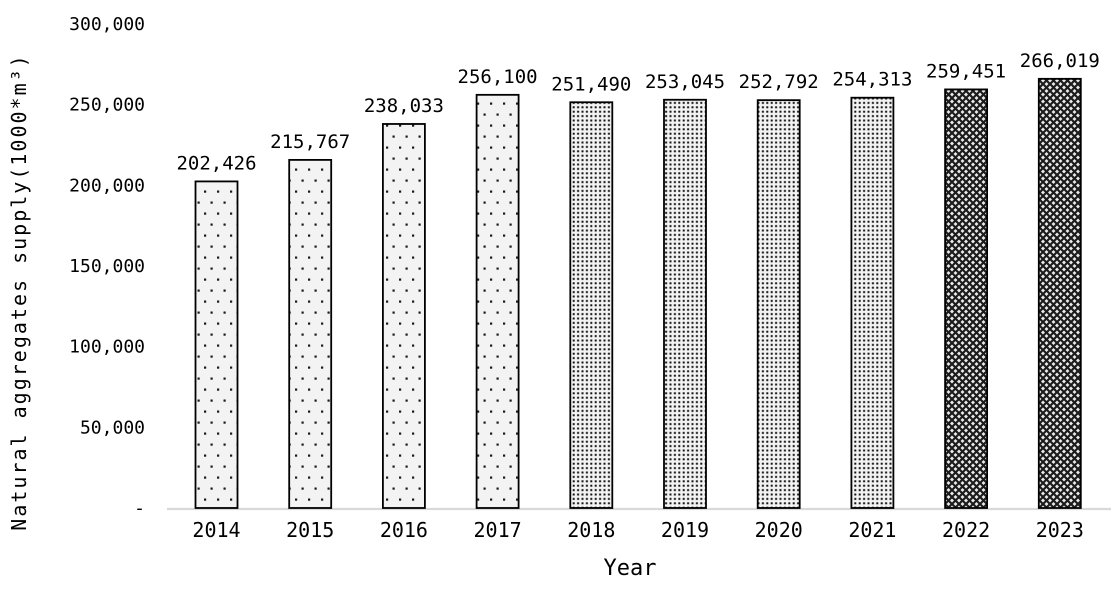 This screenshot has height=590, width=1115. What do you see at coordinates (216, 530) in the screenshot?
I see `x-tick-label: 2014` at bounding box center [216, 530].